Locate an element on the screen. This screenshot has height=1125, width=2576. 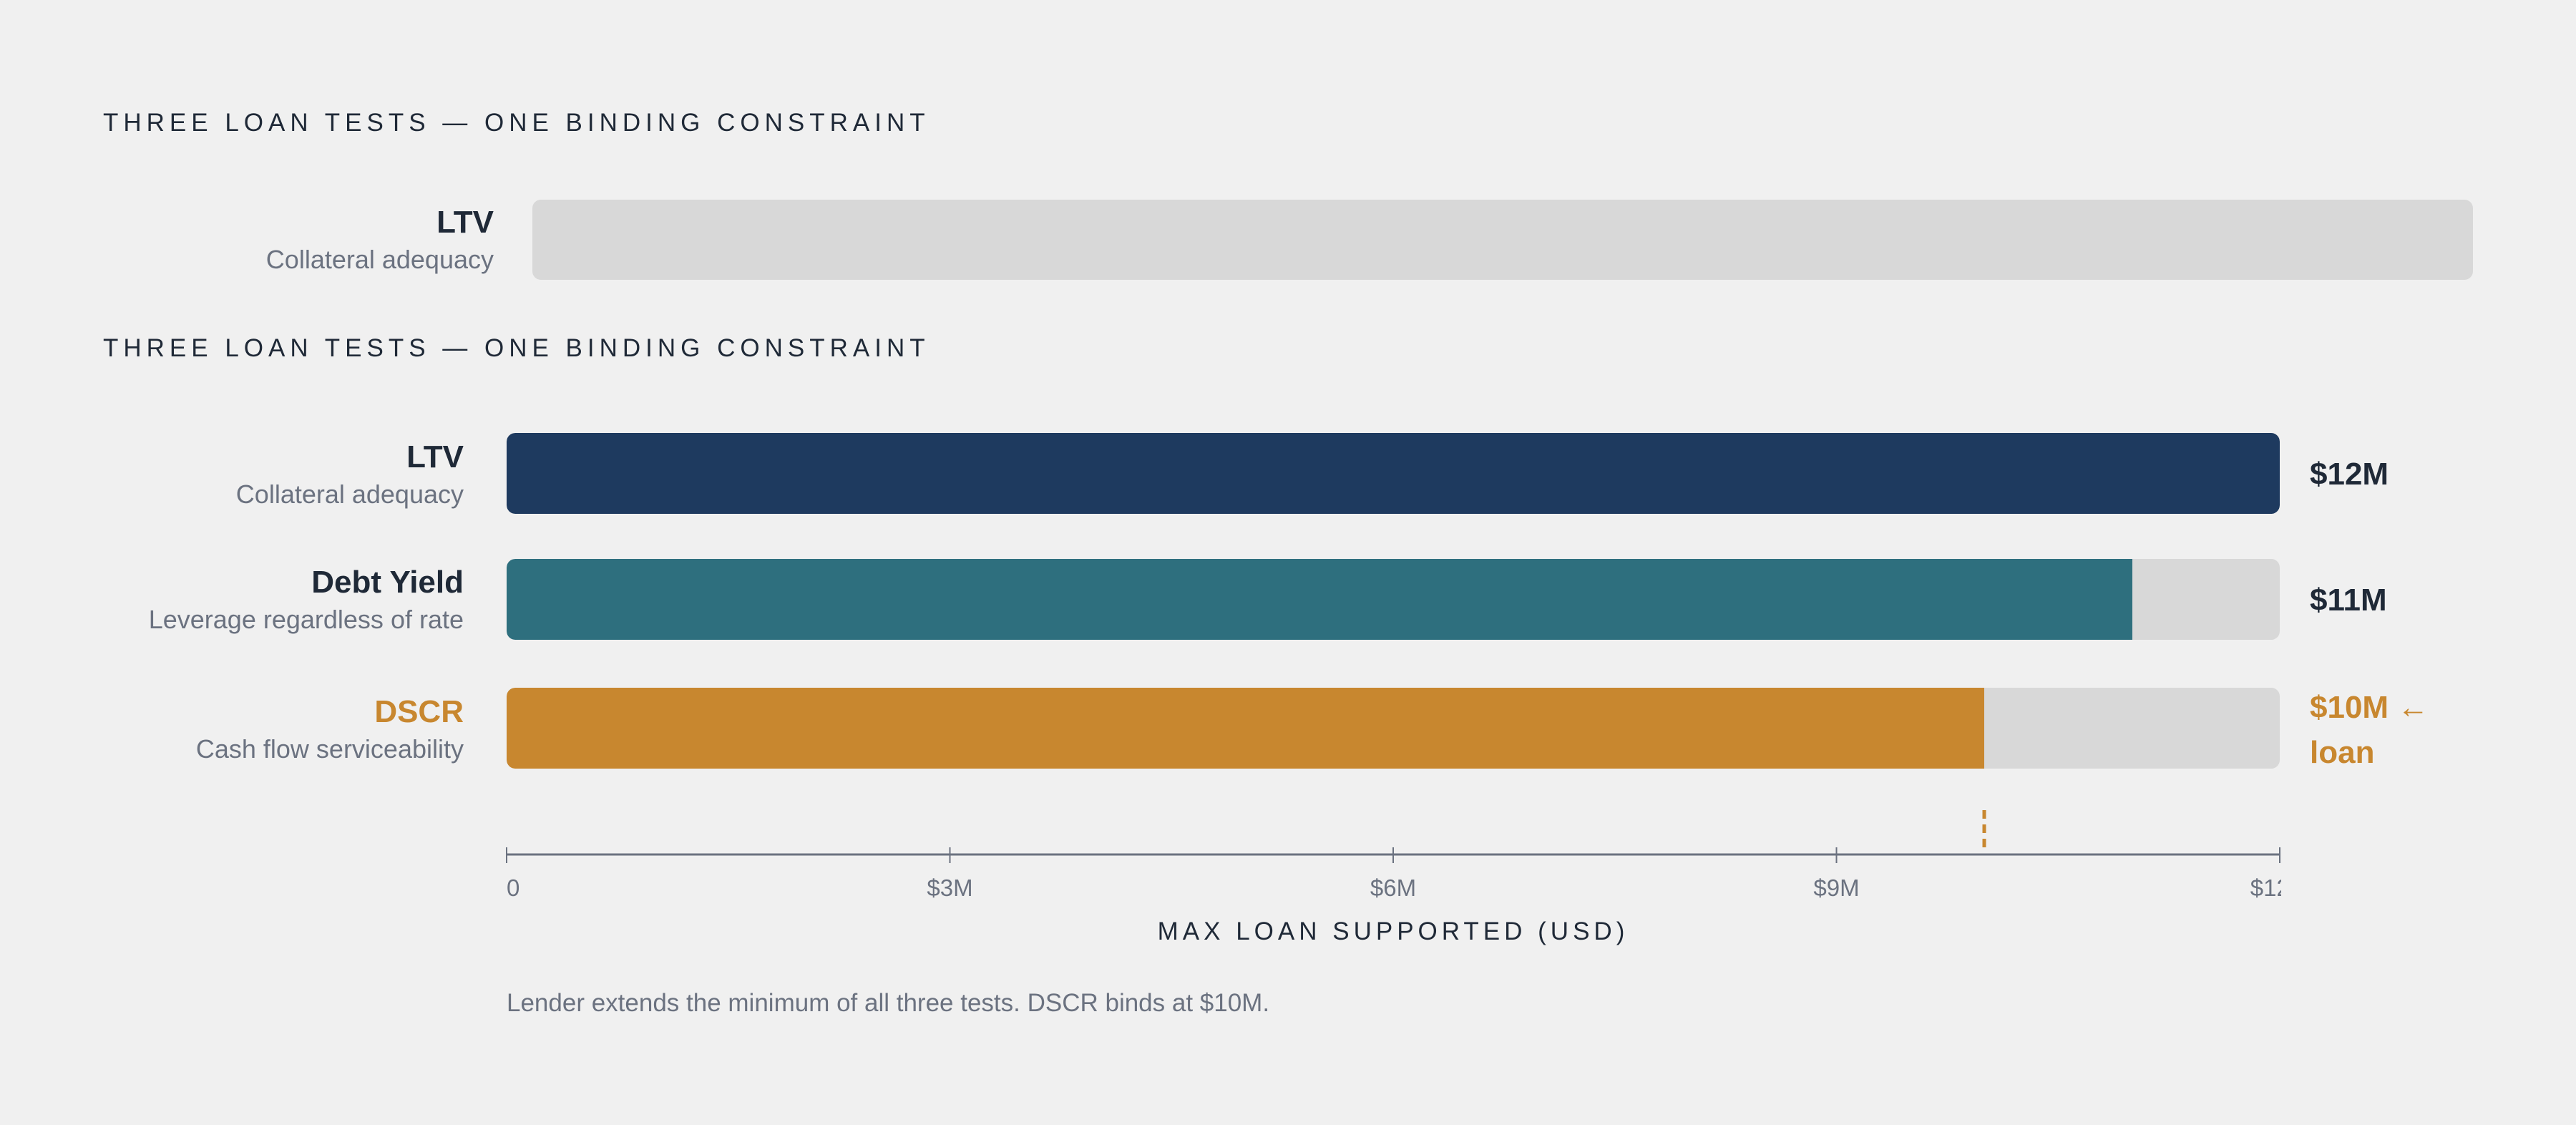
bar-track-ltv-top is located at coordinates (1502, 240).